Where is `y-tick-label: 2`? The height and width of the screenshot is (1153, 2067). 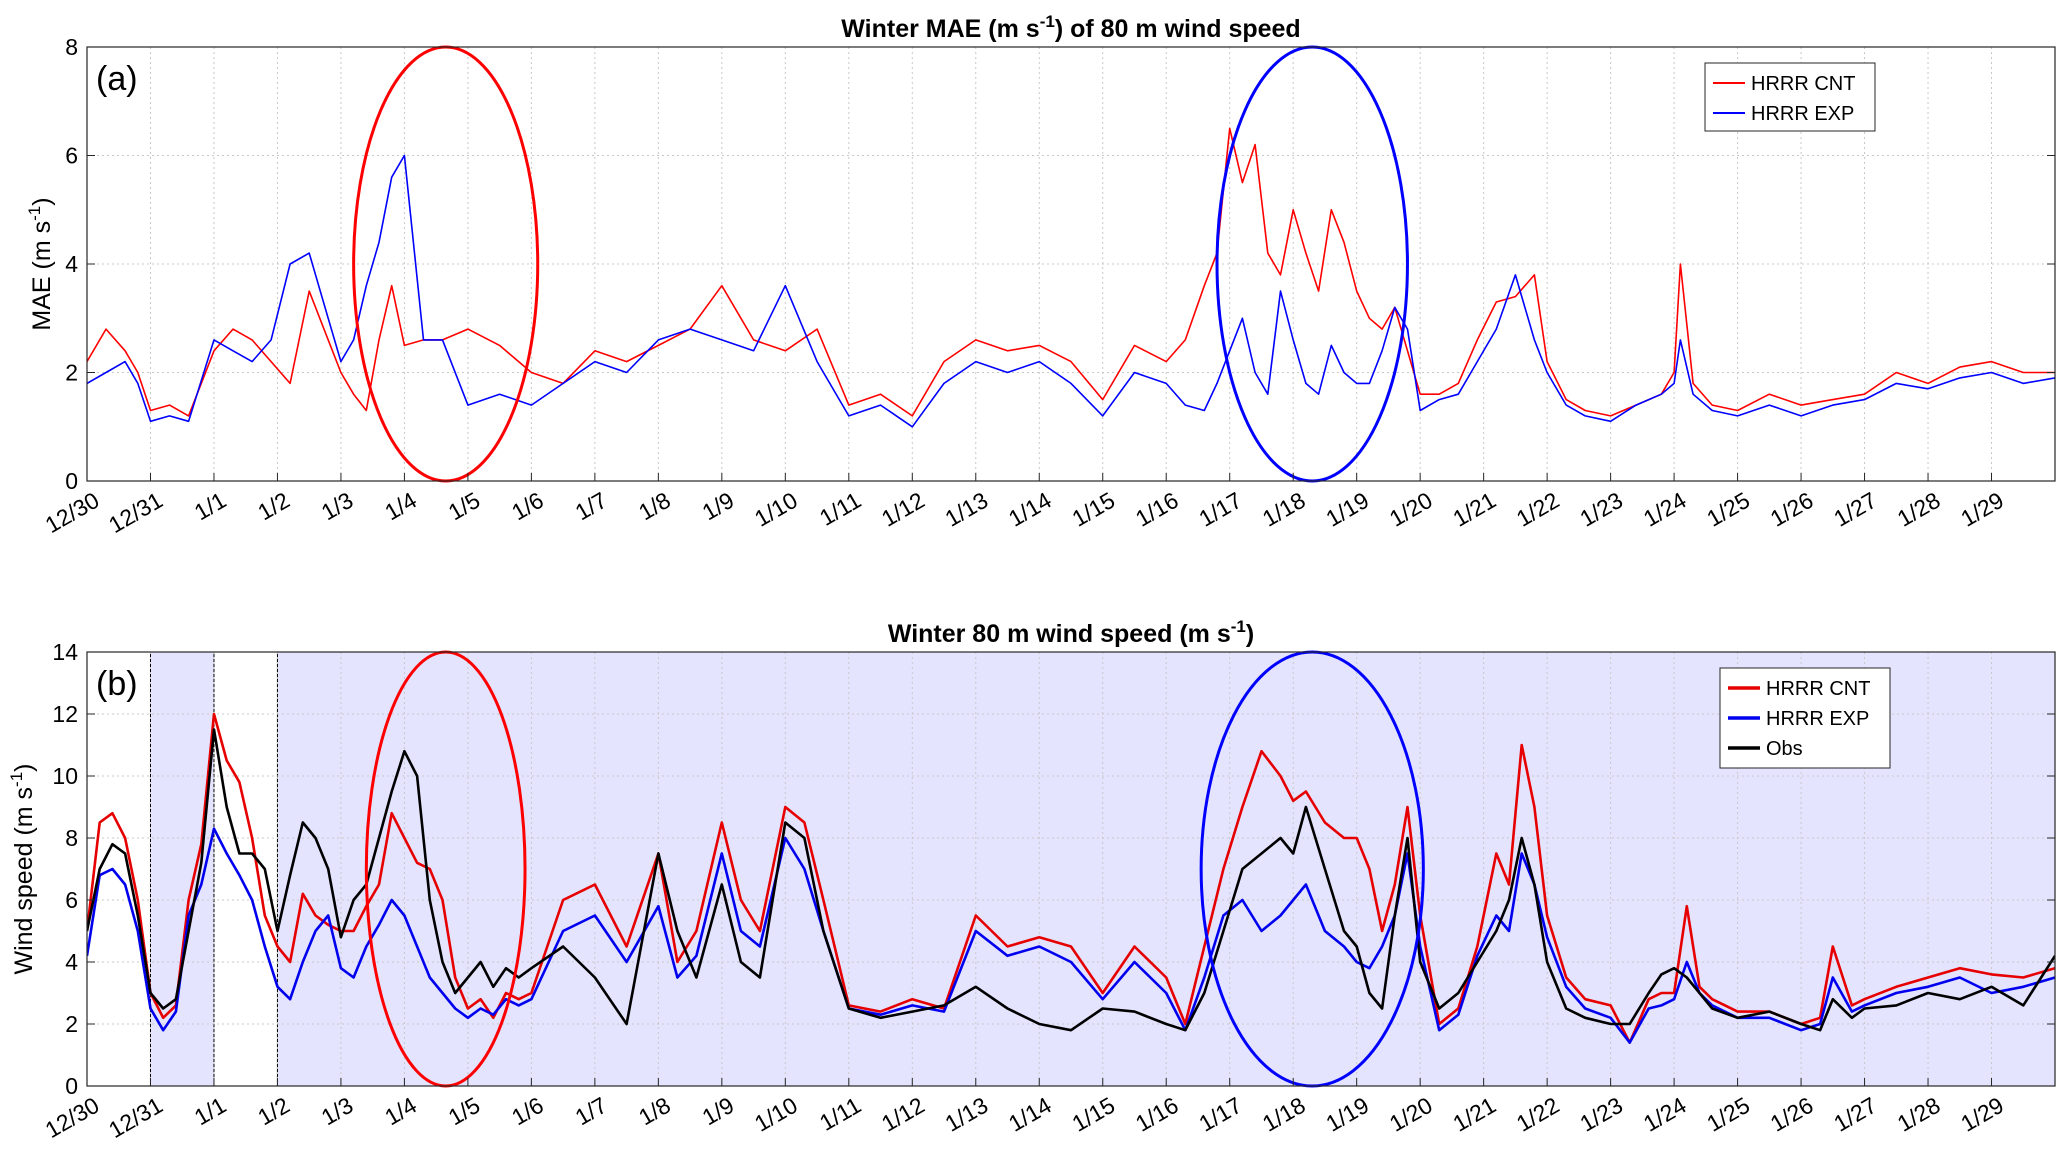 y-tick-label: 2 is located at coordinates (71, 373).